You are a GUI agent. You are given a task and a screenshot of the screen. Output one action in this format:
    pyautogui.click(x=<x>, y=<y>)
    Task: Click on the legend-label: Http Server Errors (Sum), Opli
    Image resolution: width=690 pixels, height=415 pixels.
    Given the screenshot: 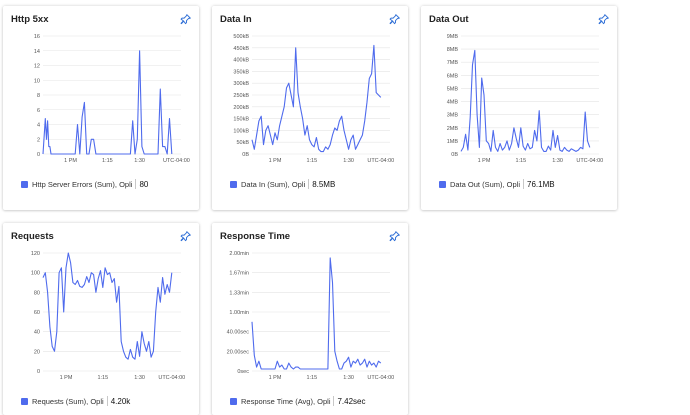 What is the action you would take?
    pyautogui.click(x=82, y=184)
    